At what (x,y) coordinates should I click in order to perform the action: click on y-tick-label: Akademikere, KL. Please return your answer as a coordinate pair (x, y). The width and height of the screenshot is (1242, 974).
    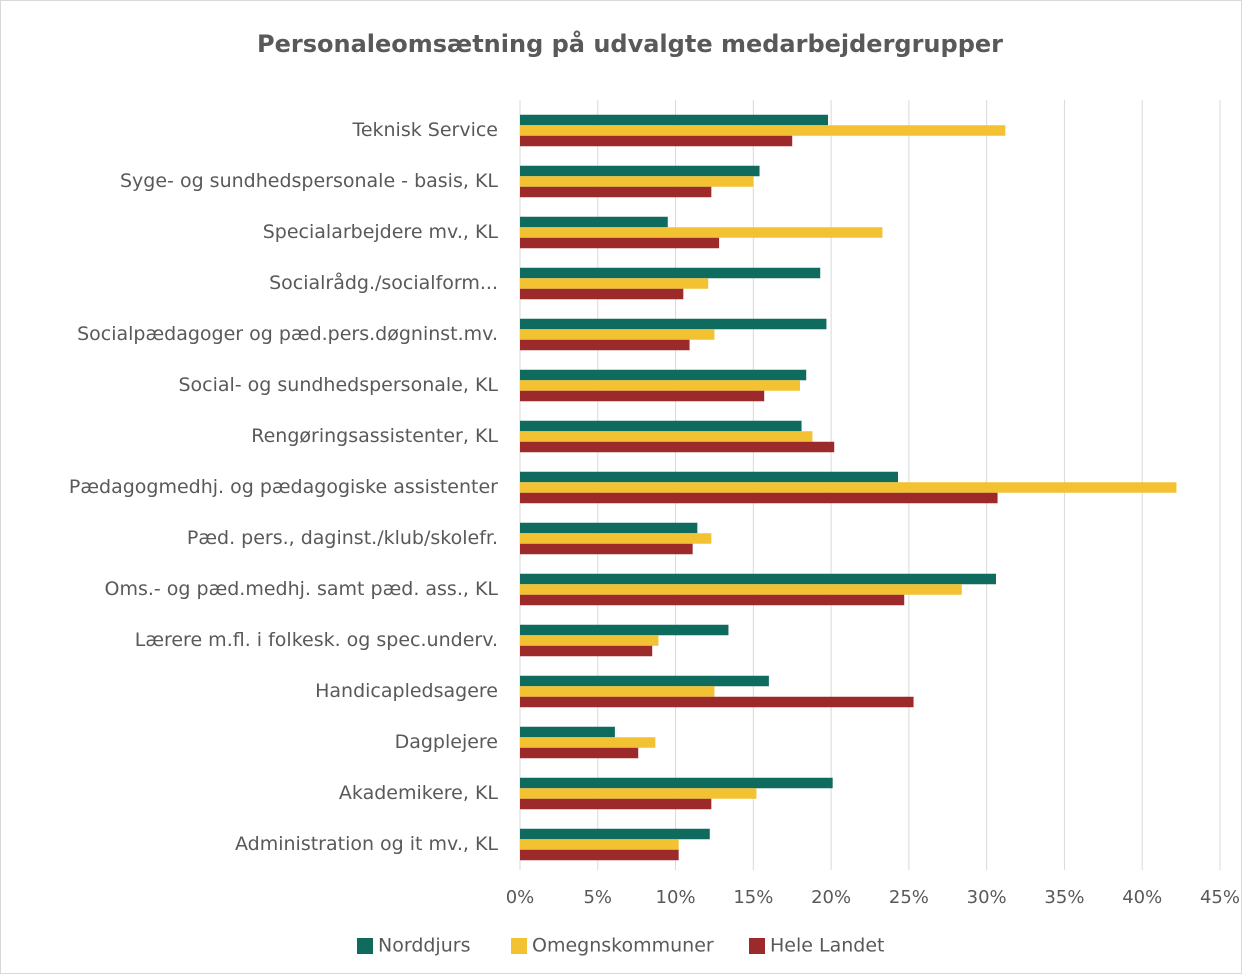
    Looking at the image, I should click on (418, 793).